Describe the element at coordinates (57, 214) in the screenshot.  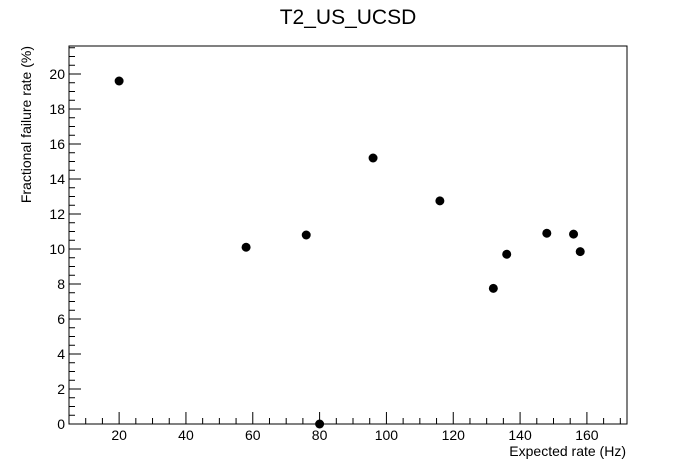
I see `y-tick-label: 12` at that location.